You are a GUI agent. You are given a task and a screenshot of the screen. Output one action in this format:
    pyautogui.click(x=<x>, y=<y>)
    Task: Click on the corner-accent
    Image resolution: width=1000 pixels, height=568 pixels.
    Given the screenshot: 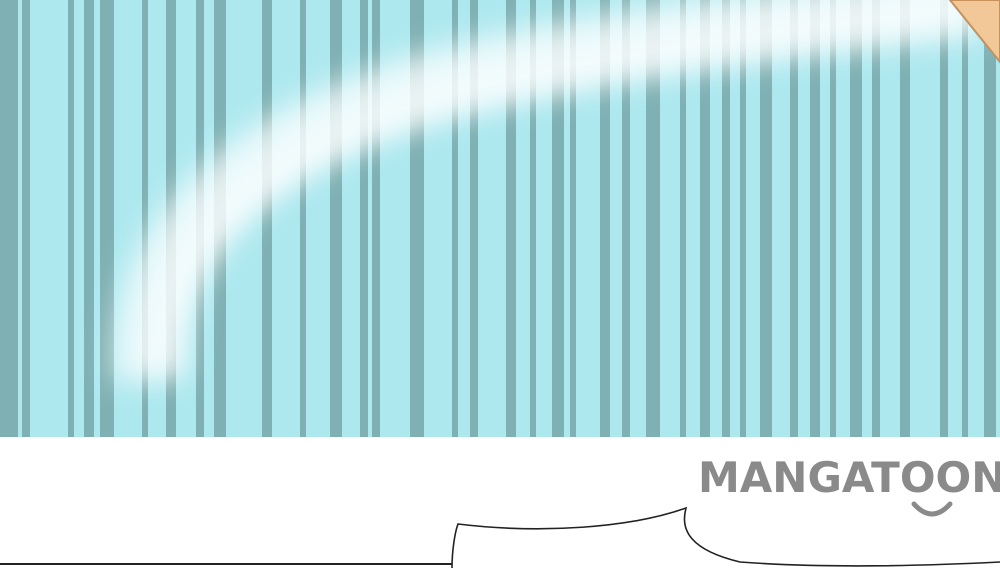 What is the action you would take?
    pyautogui.click(x=974, y=32)
    